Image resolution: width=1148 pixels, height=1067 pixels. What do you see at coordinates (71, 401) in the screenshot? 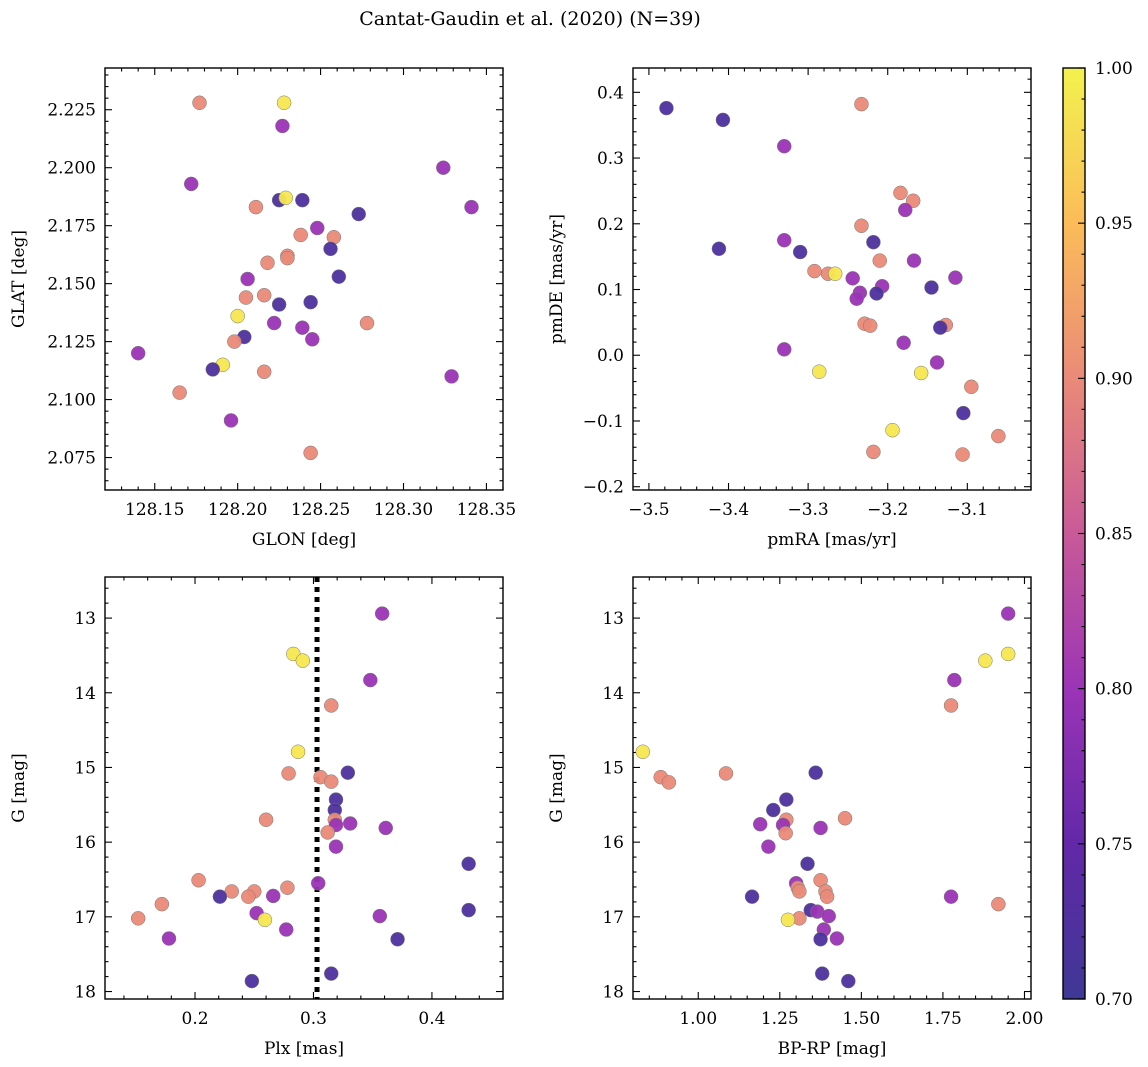
I see `y-tick-label: 2.100` at bounding box center [71, 401].